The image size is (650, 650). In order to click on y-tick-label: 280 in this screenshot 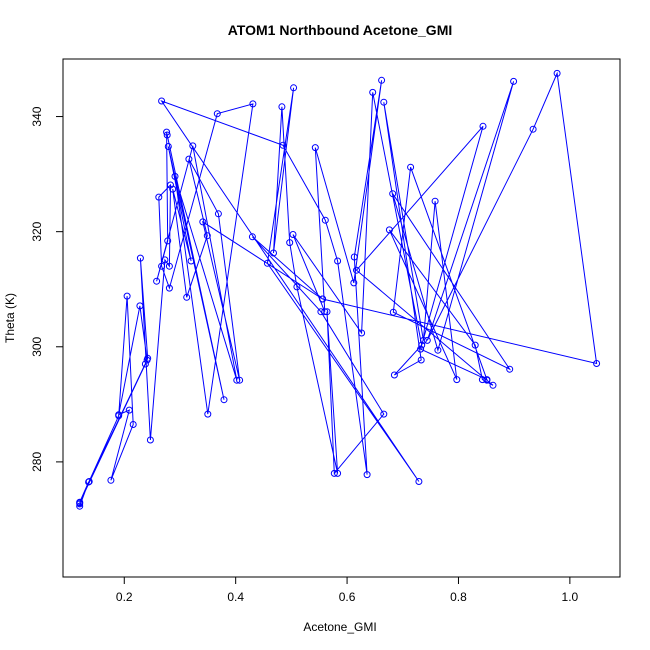, I will do `click(37, 462)`.